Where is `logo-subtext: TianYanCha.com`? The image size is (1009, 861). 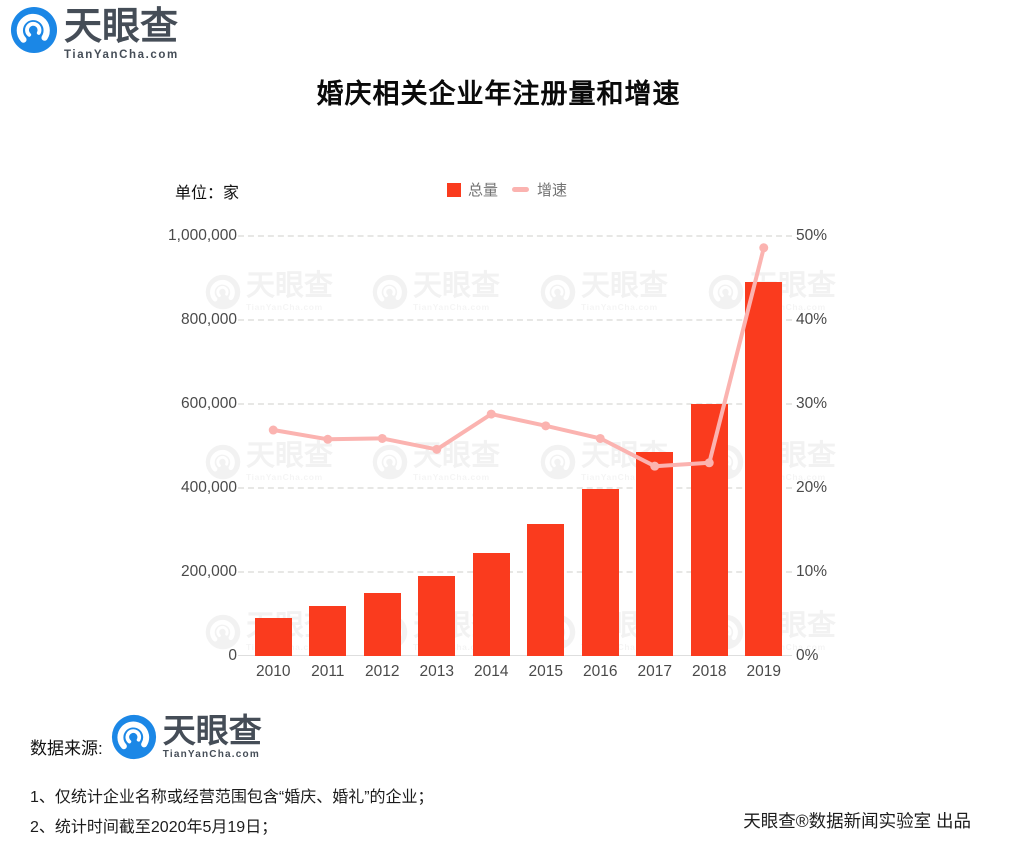 logo-subtext: TianYanCha.com is located at coordinates (121, 55).